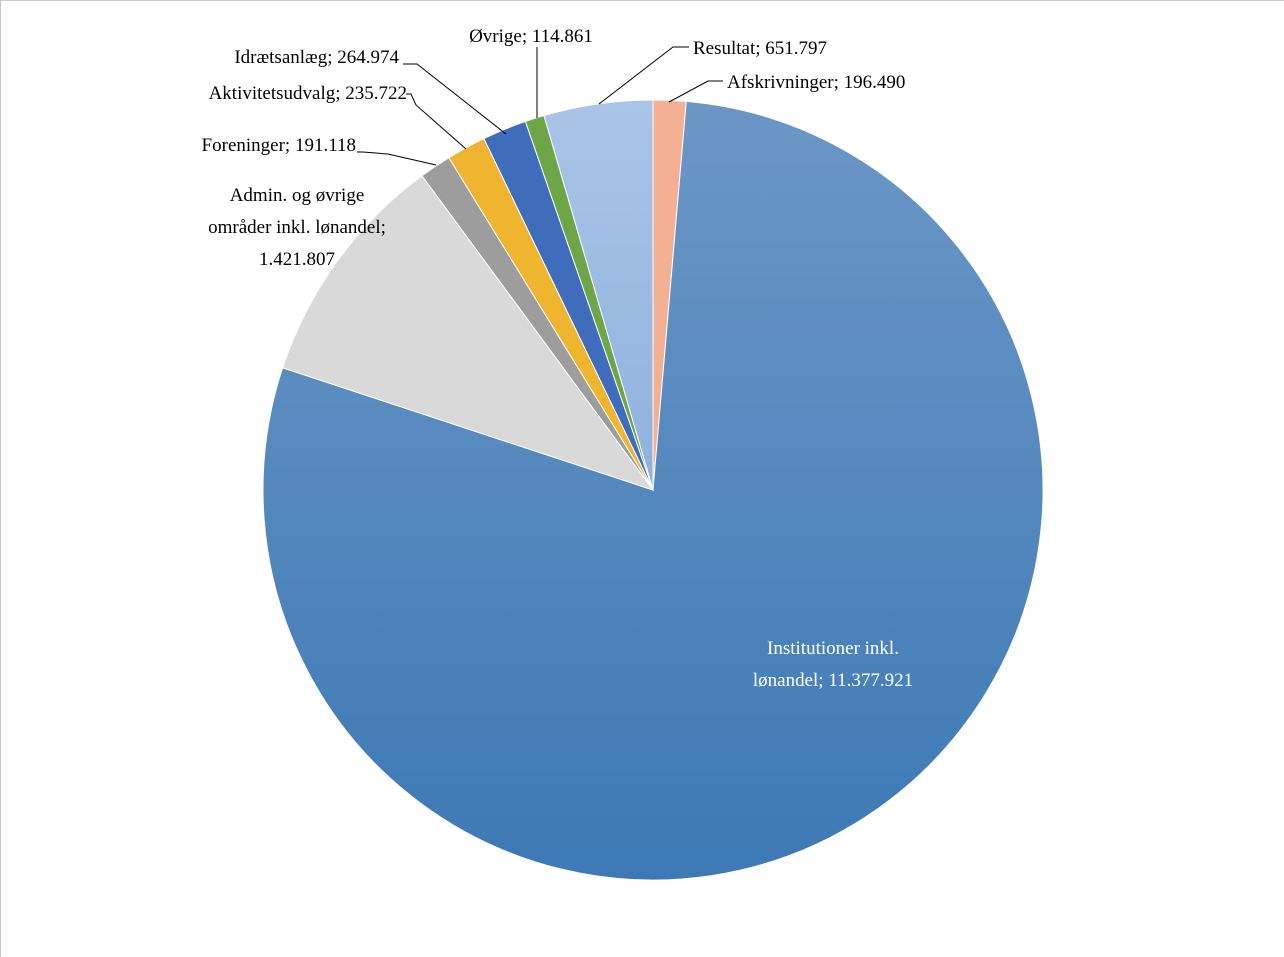 Image resolution: width=1284 pixels, height=957 pixels. What do you see at coordinates (297, 227) in the screenshot?
I see `data-label-admin-line-2: områder inkl. lønandel;` at bounding box center [297, 227].